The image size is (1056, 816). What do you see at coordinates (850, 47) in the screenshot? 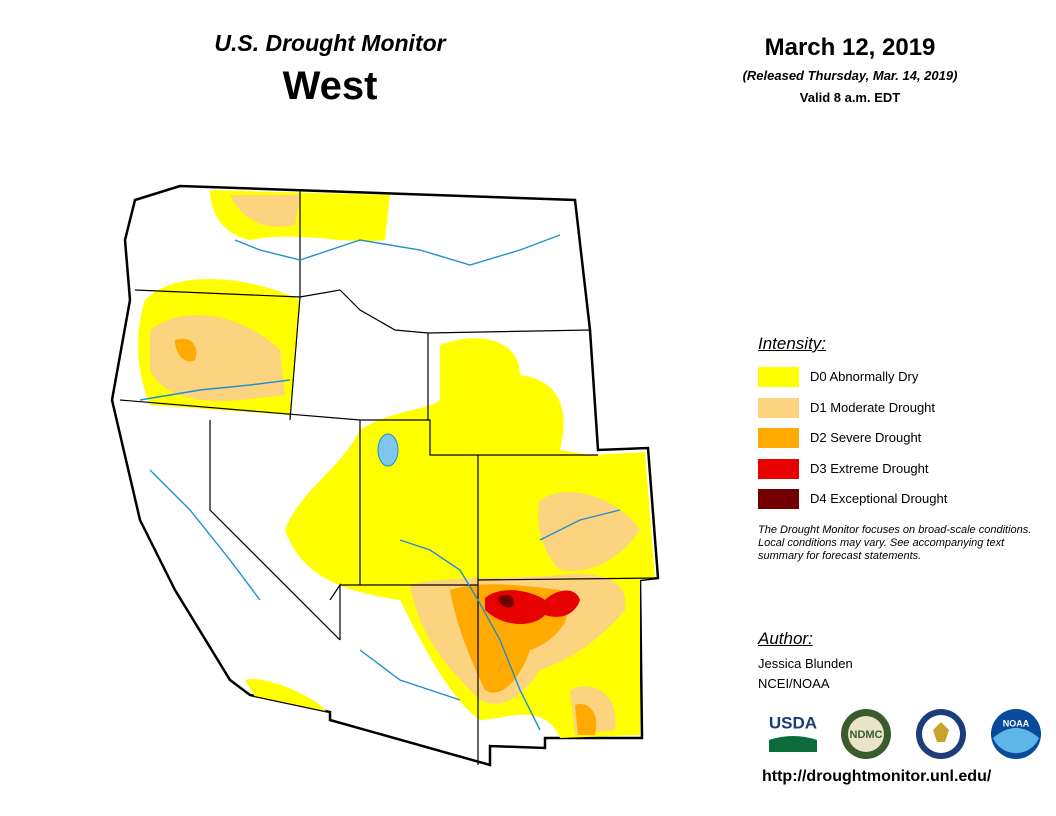
I see `date: March 12, 2019` at bounding box center [850, 47].